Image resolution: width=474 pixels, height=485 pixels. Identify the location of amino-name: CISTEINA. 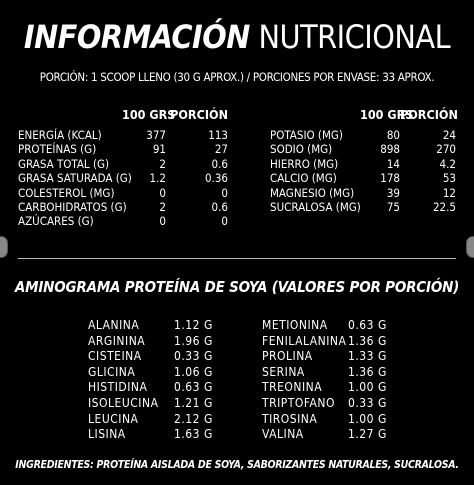
(115, 356).